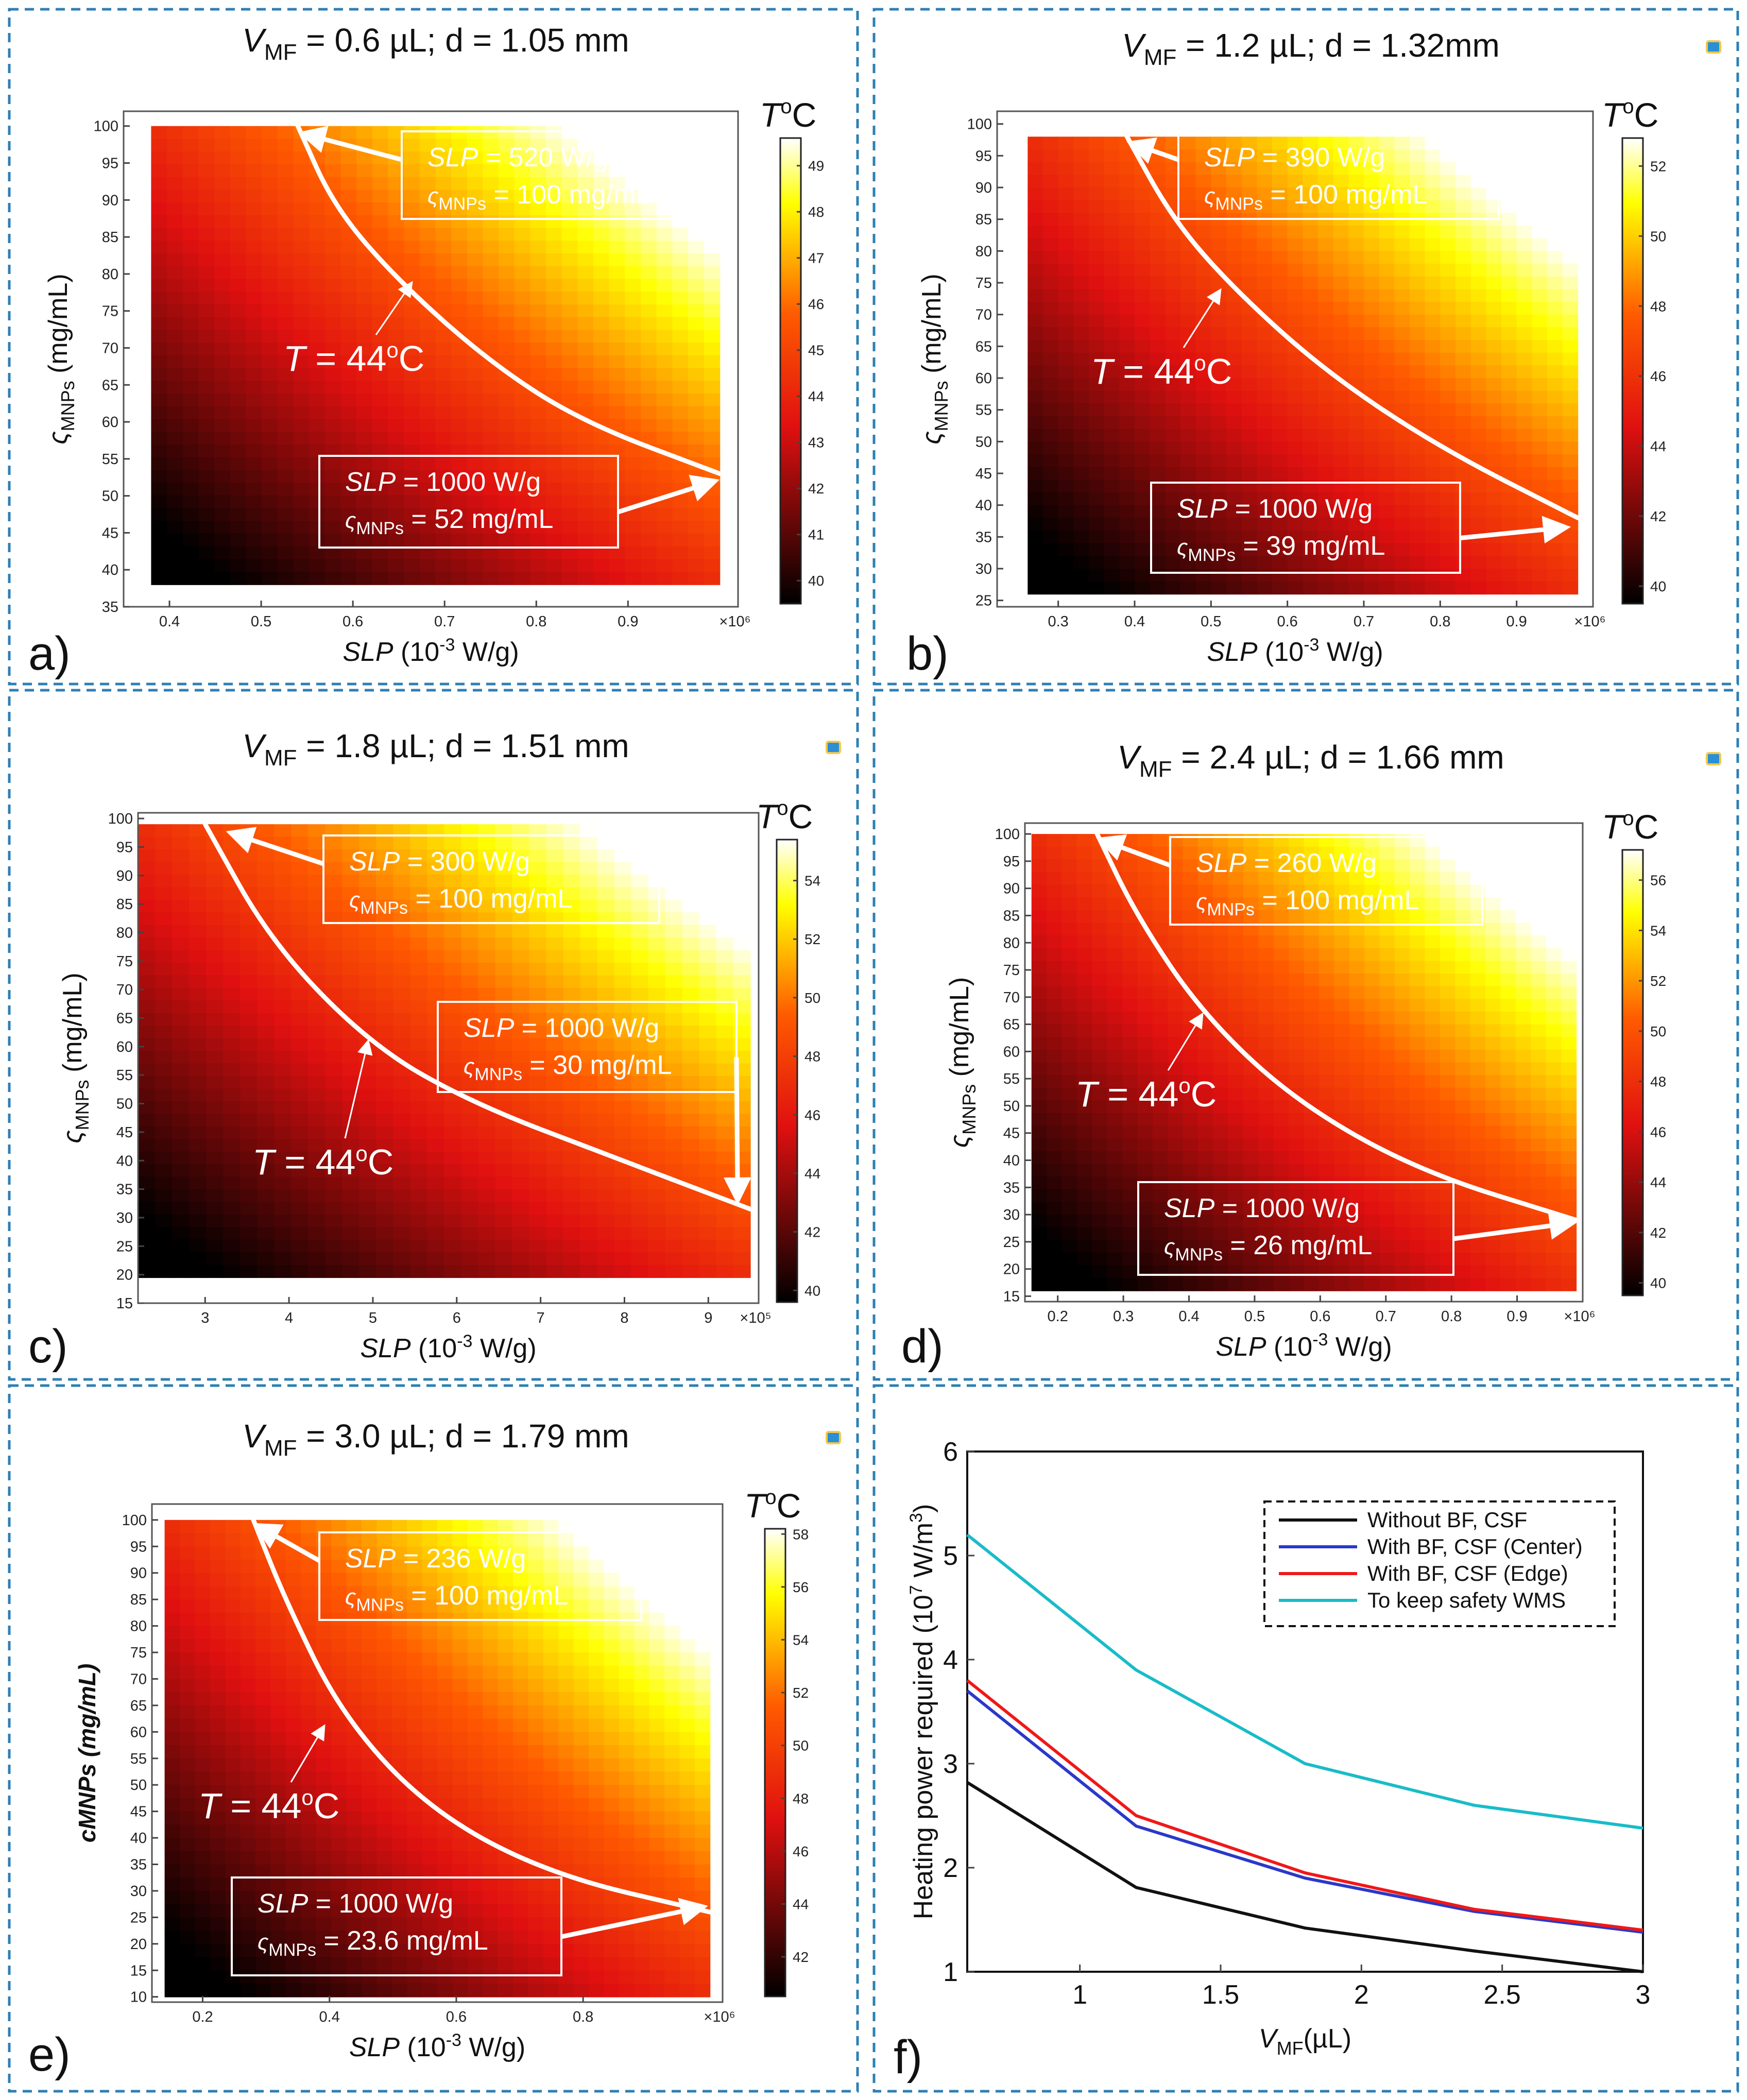 The height and width of the screenshot is (2100, 1747). I want to click on y-tick-label: 40, so click(983, 506).